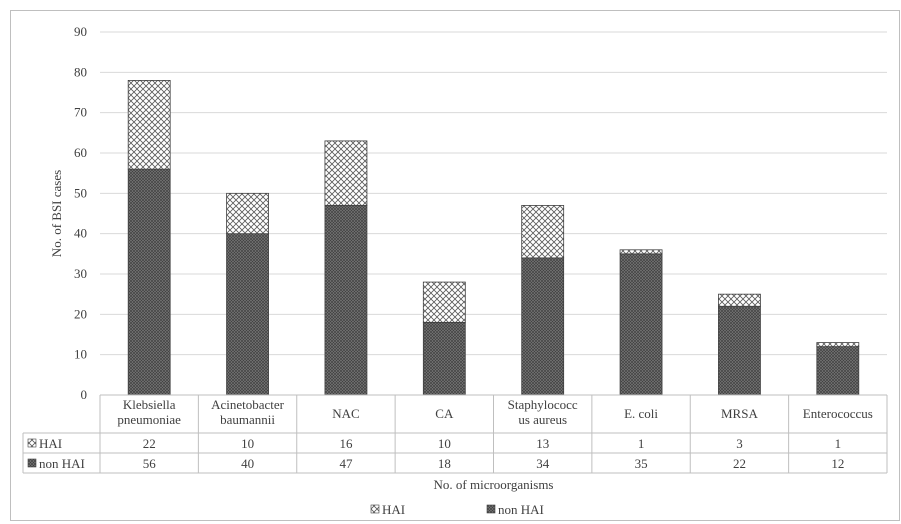 The height and width of the screenshot is (524, 901). What do you see at coordinates (542, 419) in the screenshot?
I see `x-tick-label: us aureus` at bounding box center [542, 419].